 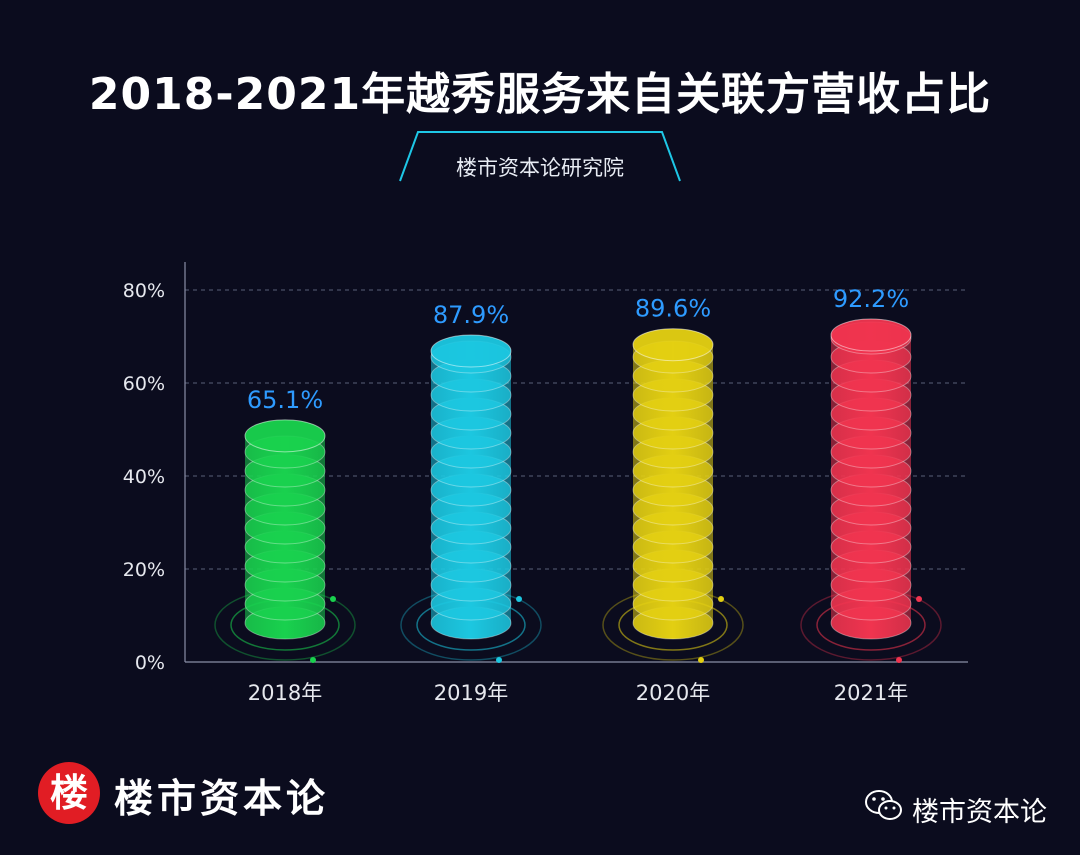 I want to click on y-tick-label: 0%, so click(x=150, y=663).